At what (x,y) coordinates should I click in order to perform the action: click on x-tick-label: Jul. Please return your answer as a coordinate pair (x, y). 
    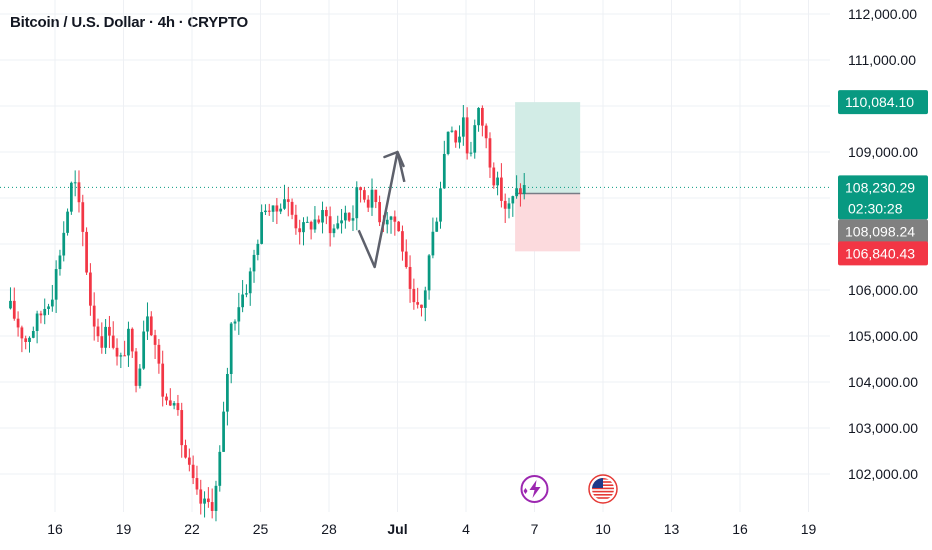
    Looking at the image, I should click on (397, 529).